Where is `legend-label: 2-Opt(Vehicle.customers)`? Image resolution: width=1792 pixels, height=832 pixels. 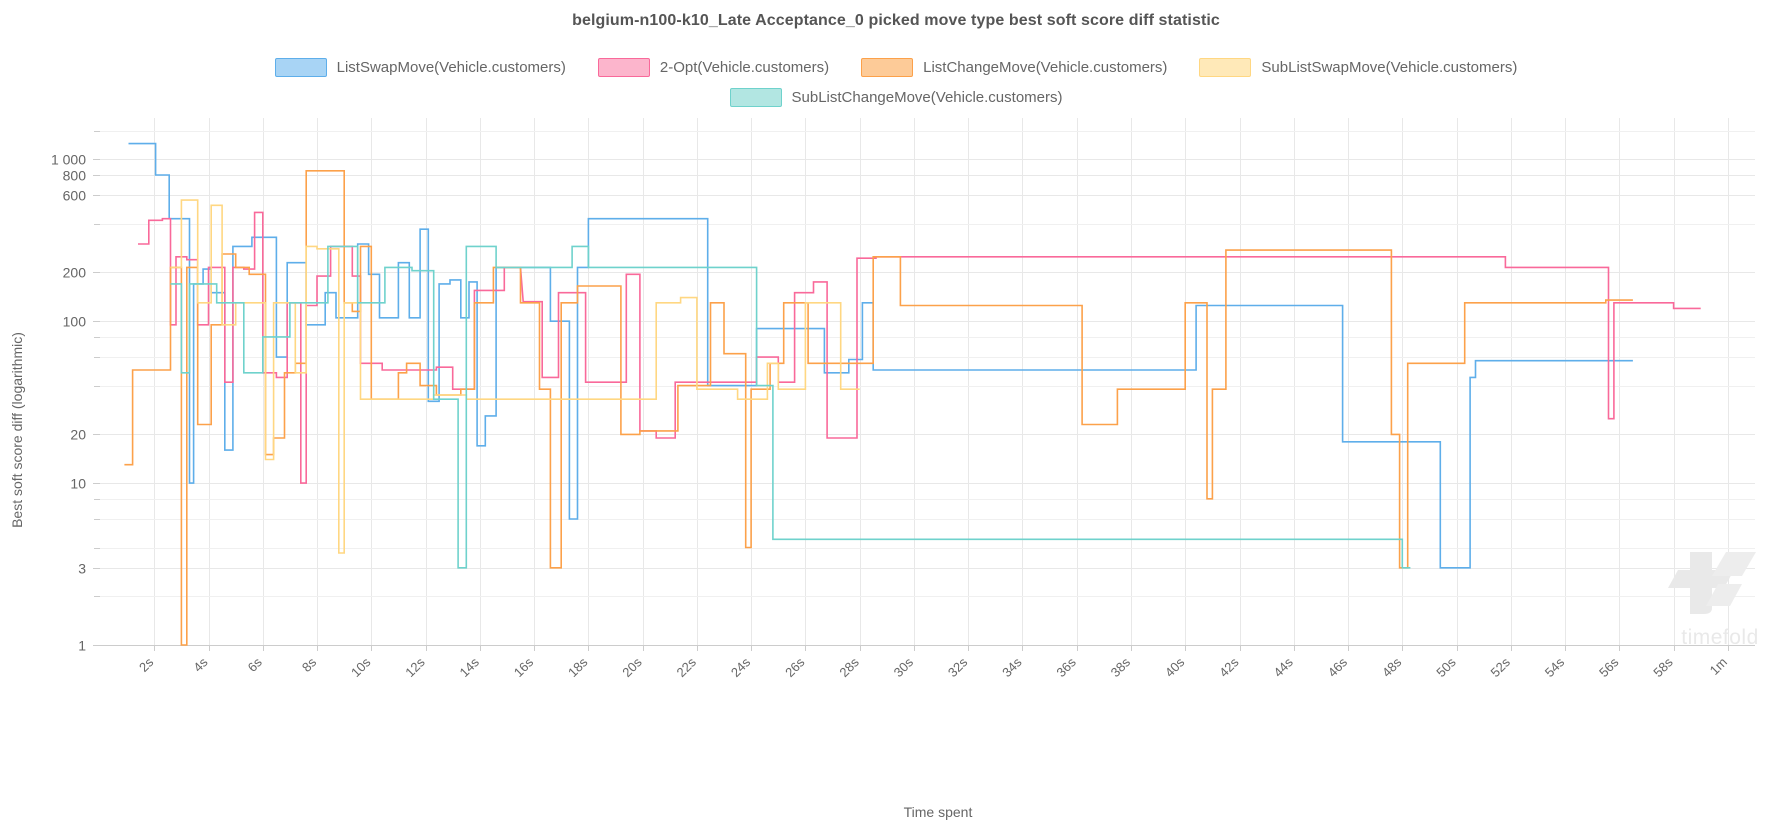 legend-label: 2-Opt(Vehicle.customers) is located at coordinates (744, 67).